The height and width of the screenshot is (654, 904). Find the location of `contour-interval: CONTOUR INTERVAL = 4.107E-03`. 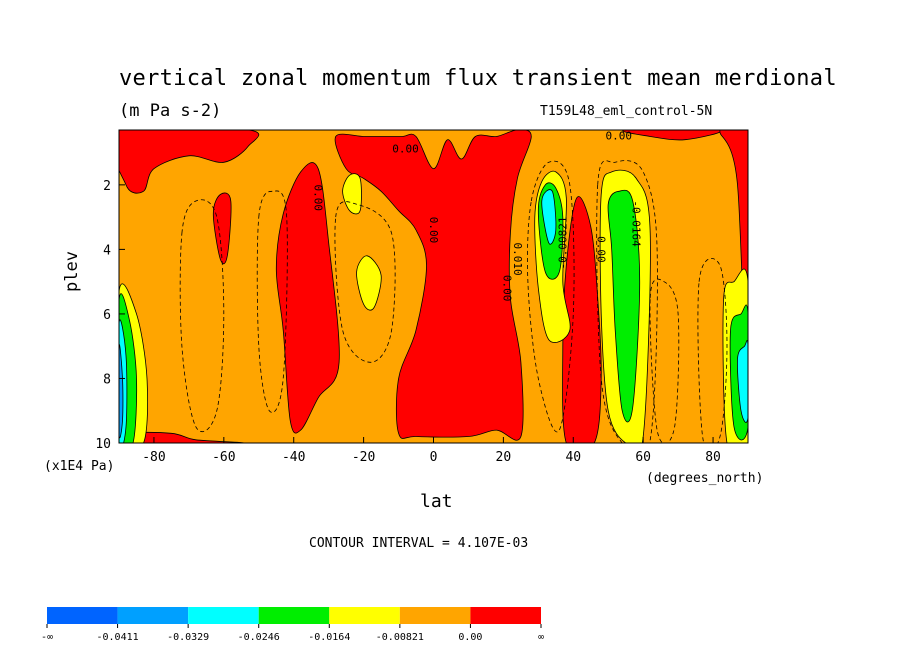

contour-interval: CONTOUR INTERVAL = 4.107E-03 is located at coordinates (419, 543).